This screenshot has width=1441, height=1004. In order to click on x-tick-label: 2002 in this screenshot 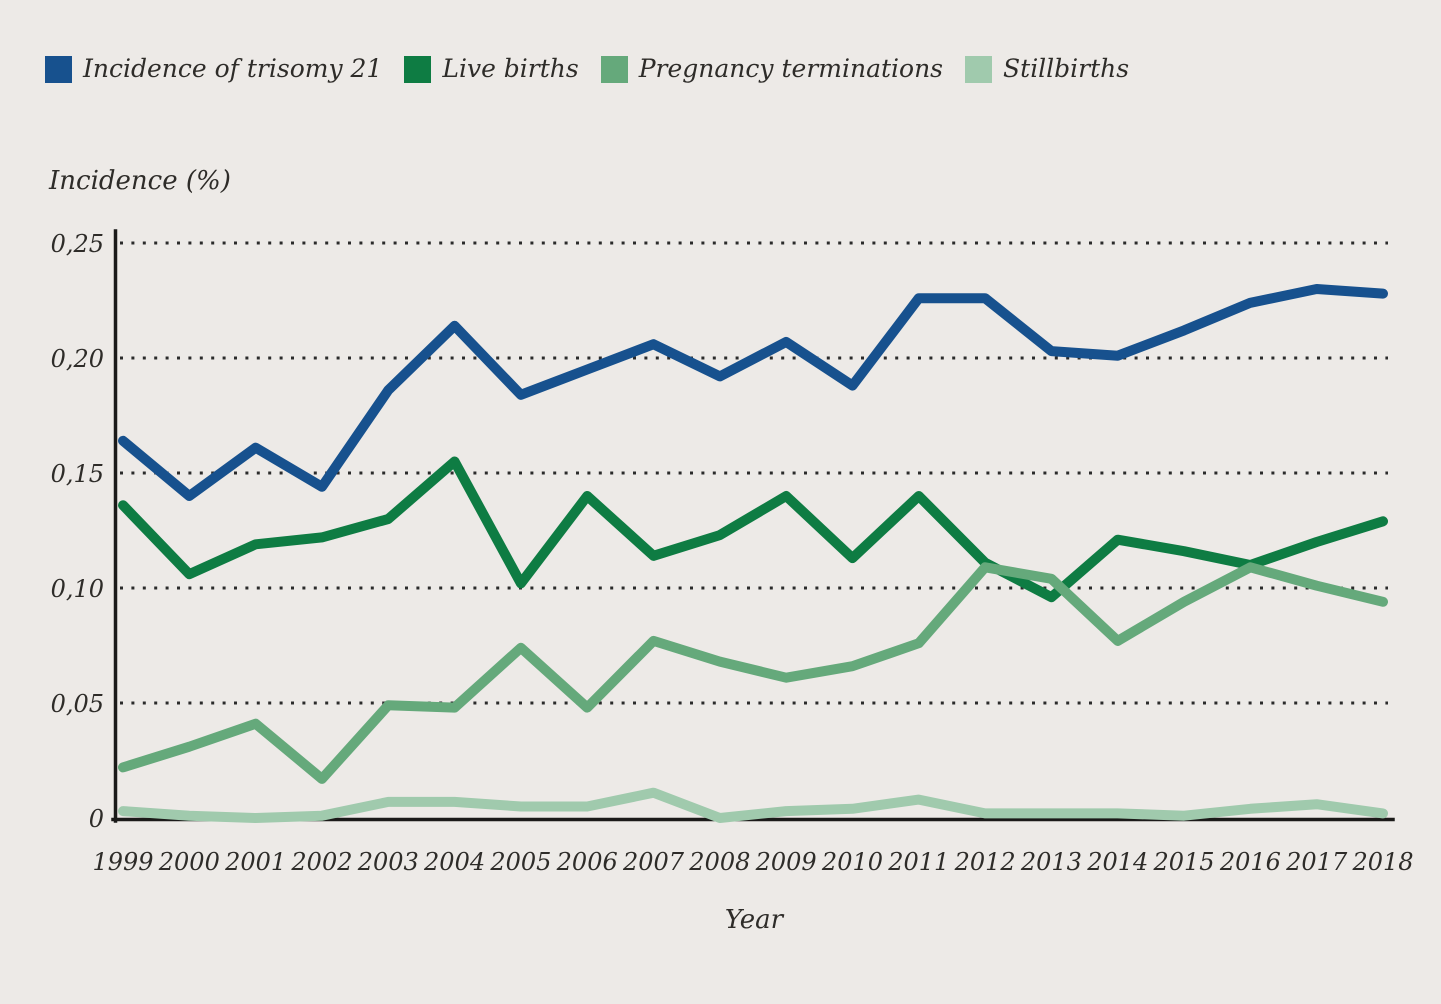, I will do `click(321, 862)`.